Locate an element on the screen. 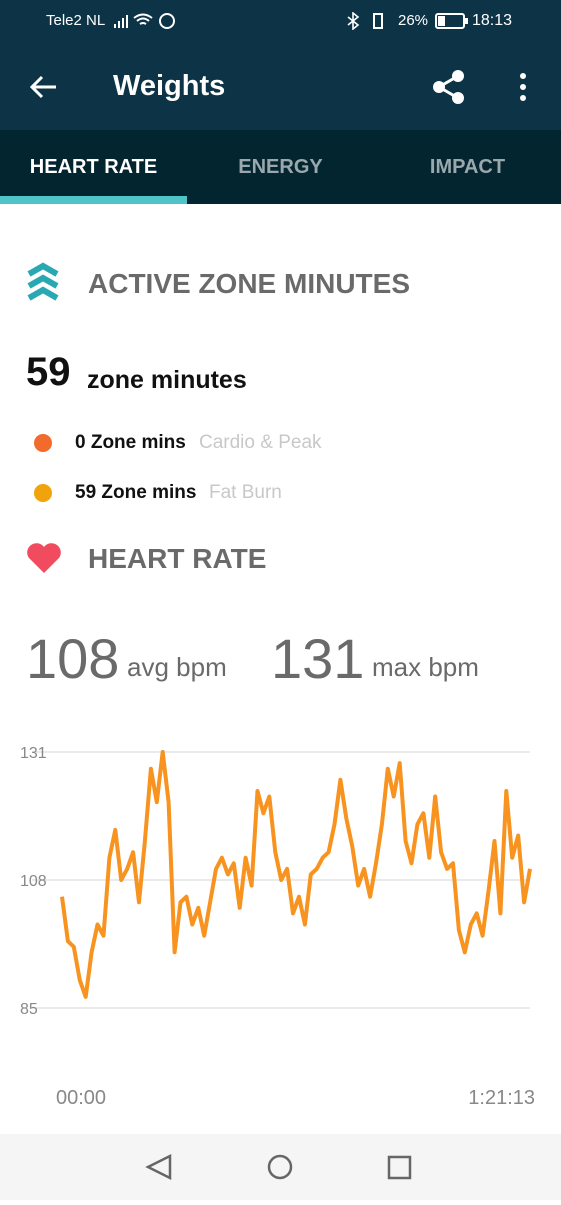 Image resolution: width=561 pixels, height=1205 pixels. heart-icon is located at coordinates (44, 558).